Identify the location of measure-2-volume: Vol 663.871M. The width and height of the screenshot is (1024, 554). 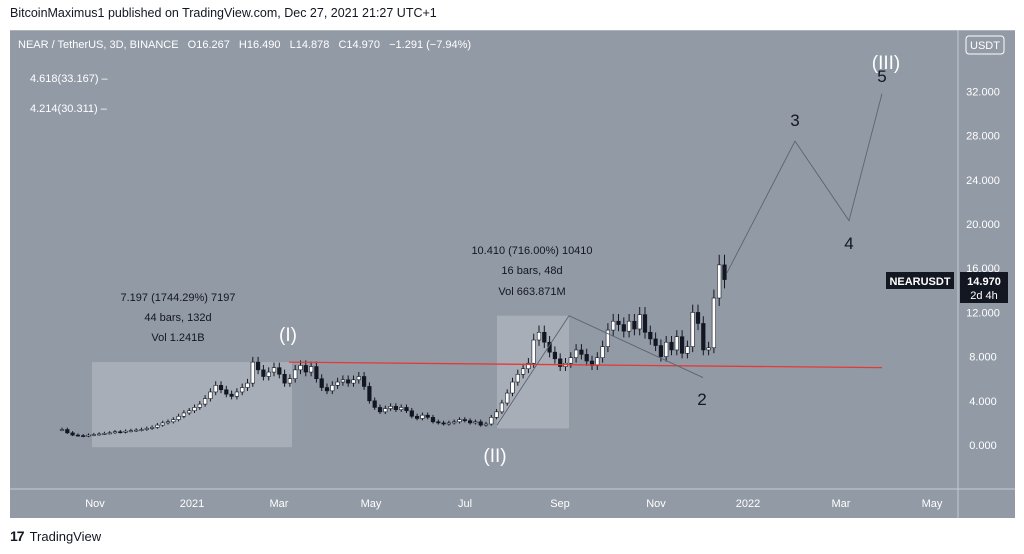
(531, 292).